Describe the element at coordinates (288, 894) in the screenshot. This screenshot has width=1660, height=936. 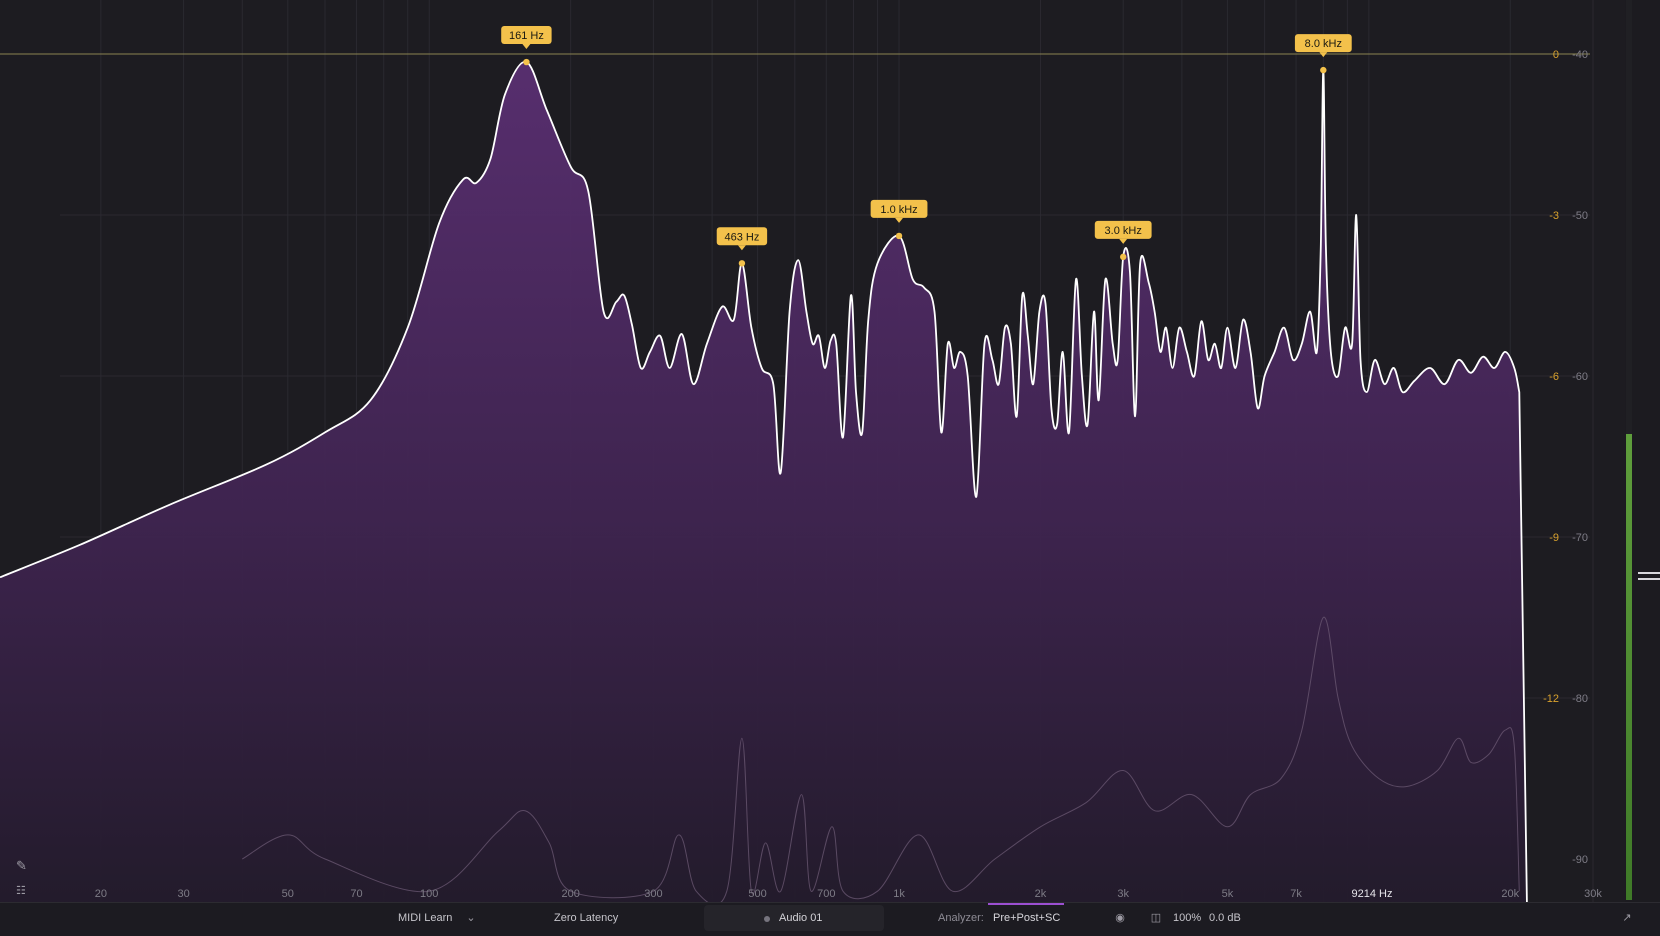
I see `frequency-tick-label: 50` at that location.